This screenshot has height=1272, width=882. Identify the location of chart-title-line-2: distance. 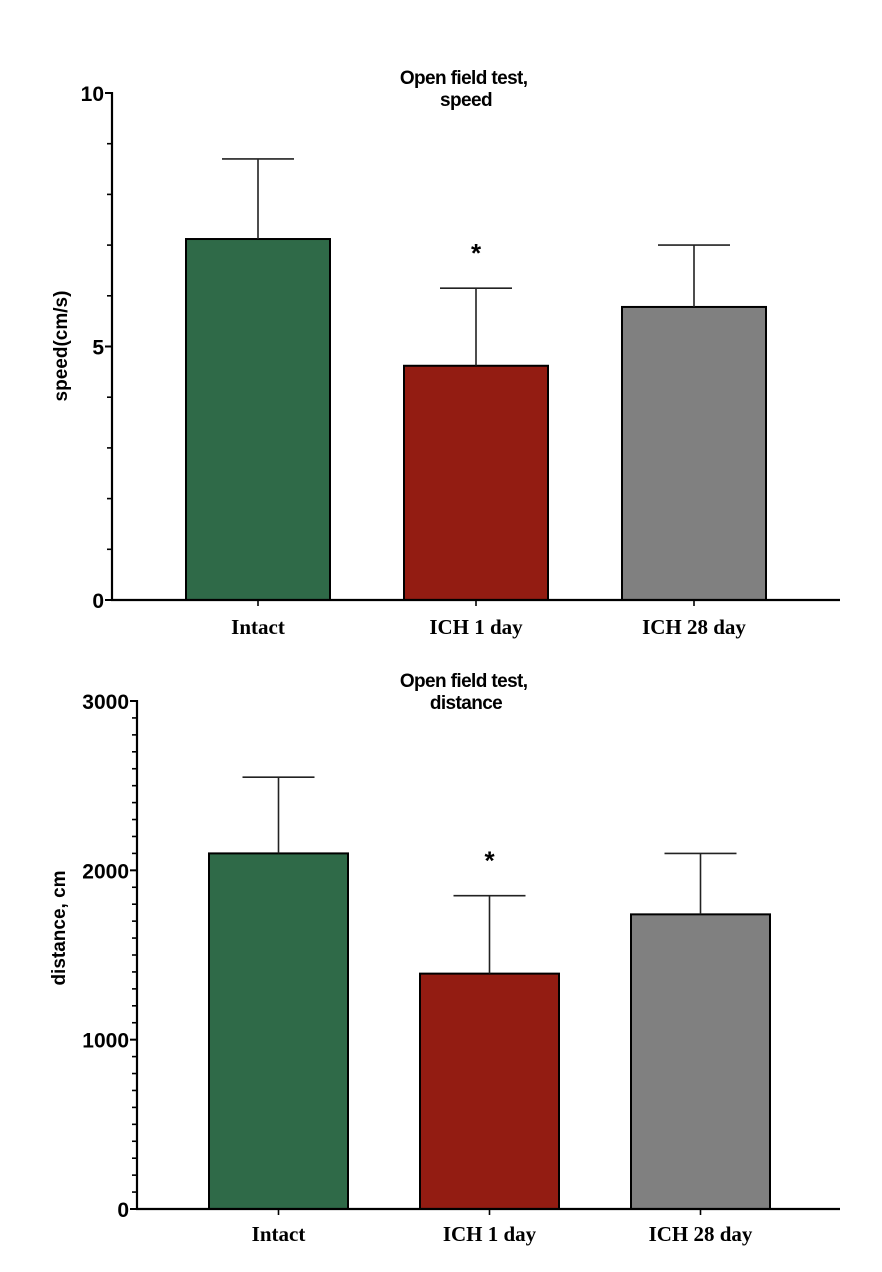
(466, 703).